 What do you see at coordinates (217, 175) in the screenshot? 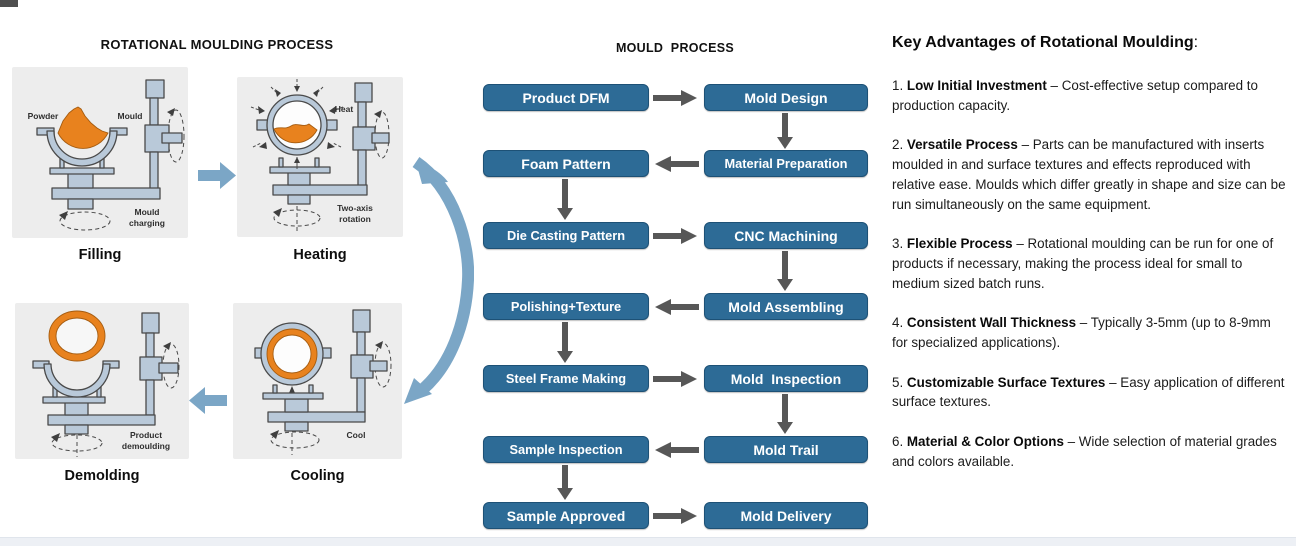
I see `arrow-filling-to-heating` at bounding box center [217, 175].